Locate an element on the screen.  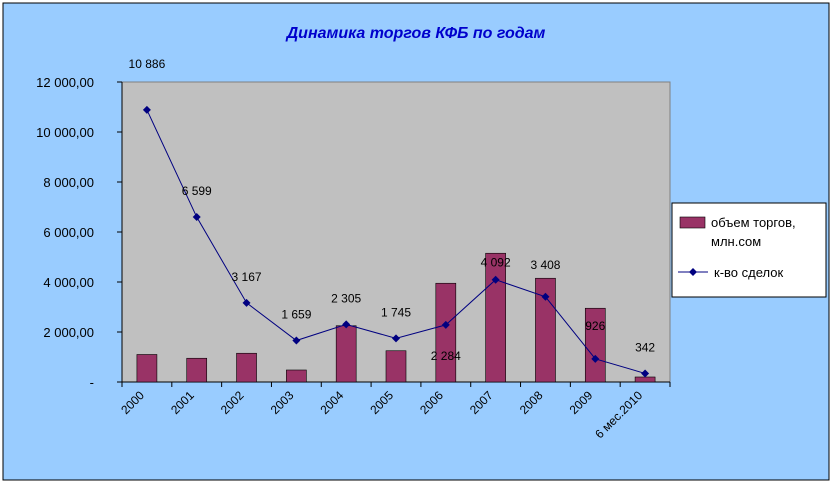
data-label: 2 284 is located at coordinates (446, 356).